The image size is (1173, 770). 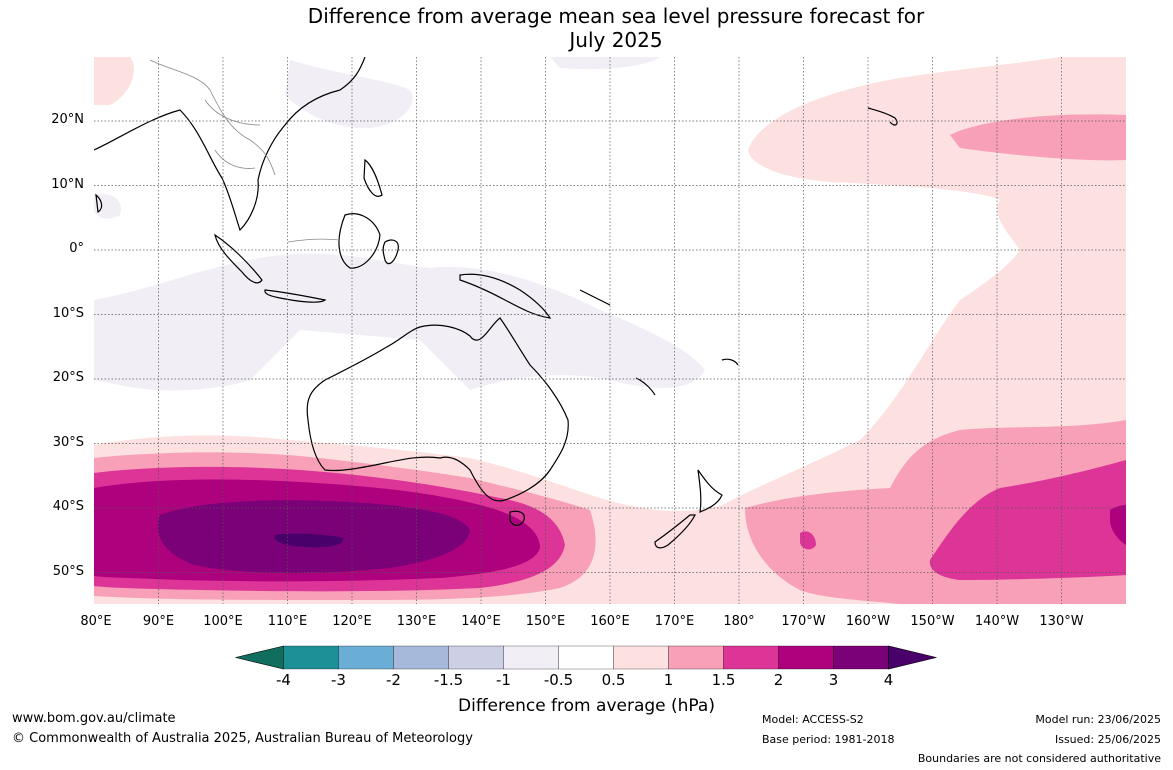 I want to click on colorbar-tick: -4, so click(x=283, y=680).